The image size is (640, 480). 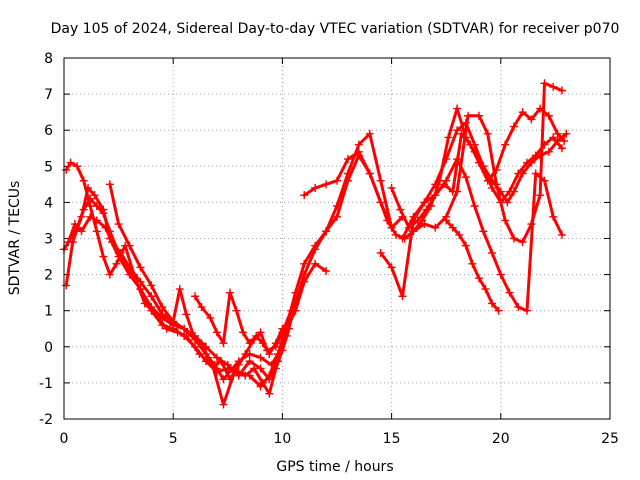 I want to click on y-tick-labels: -2 -1 0 1 2 3 4 5 6 7 8, so click(x=46, y=239).